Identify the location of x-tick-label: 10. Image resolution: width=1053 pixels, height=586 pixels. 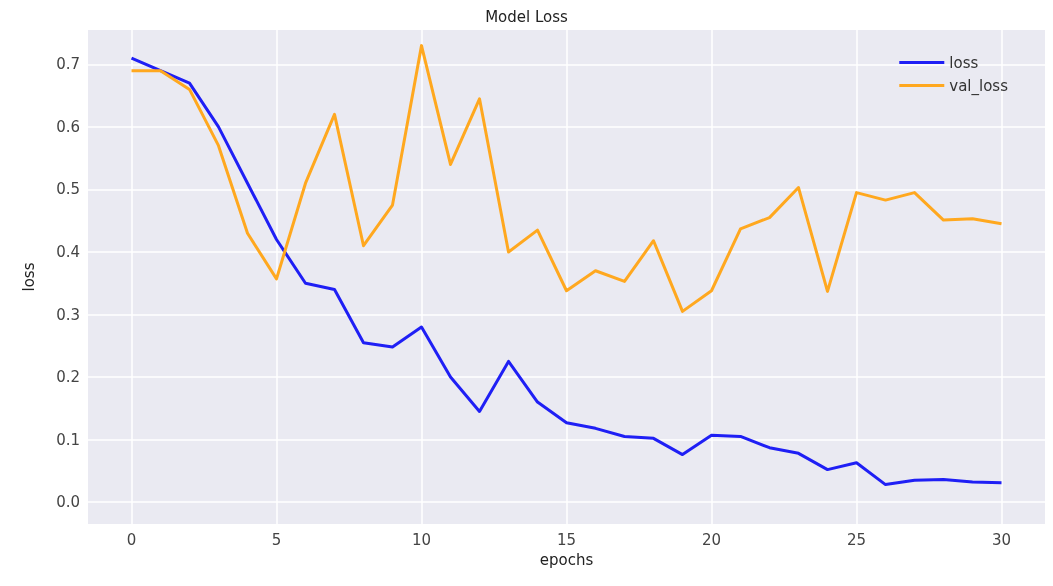
(421, 539).